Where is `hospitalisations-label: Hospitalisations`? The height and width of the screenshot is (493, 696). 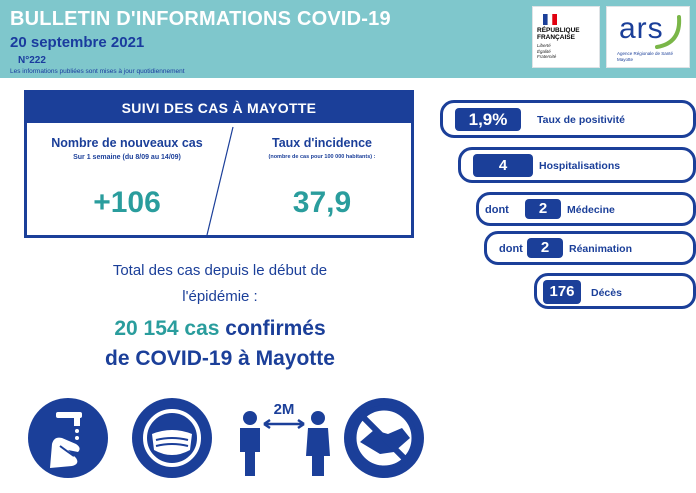 hospitalisations-label: Hospitalisations is located at coordinates (580, 166).